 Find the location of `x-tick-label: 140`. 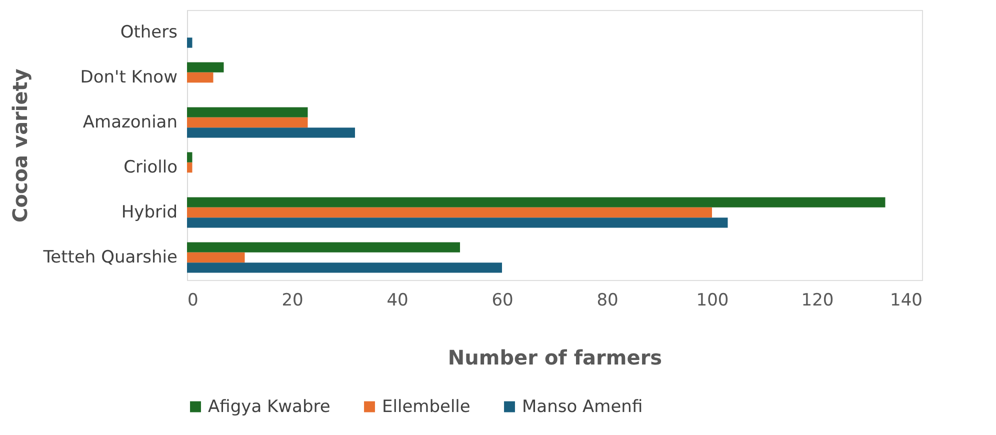

x-tick-label: 140 is located at coordinates (906, 300).